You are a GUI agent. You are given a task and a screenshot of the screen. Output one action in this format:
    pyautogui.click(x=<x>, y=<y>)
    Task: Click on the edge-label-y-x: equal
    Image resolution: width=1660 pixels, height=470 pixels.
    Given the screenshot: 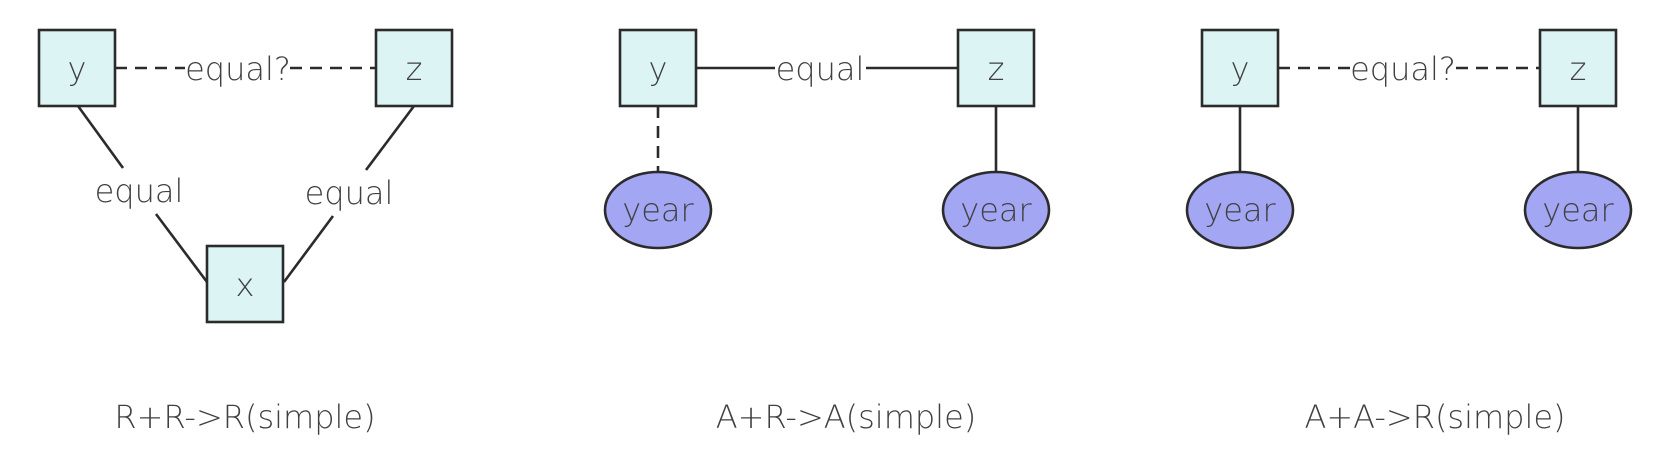 What is the action you would take?
    pyautogui.click(x=139, y=191)
    